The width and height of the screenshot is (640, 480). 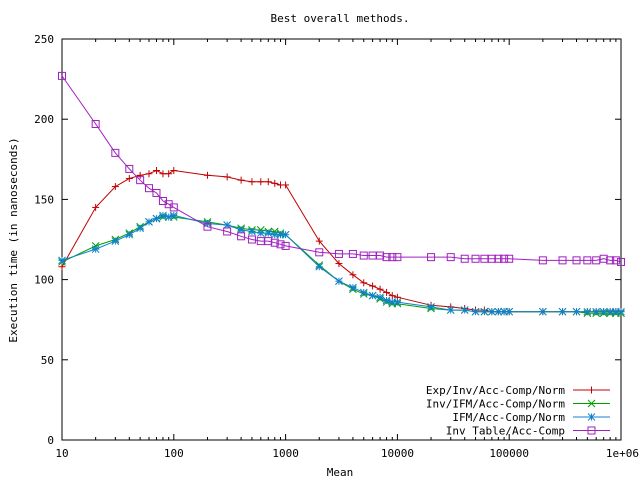 I want to click on x-axis-label: Mean, so click(x=340, y=472).